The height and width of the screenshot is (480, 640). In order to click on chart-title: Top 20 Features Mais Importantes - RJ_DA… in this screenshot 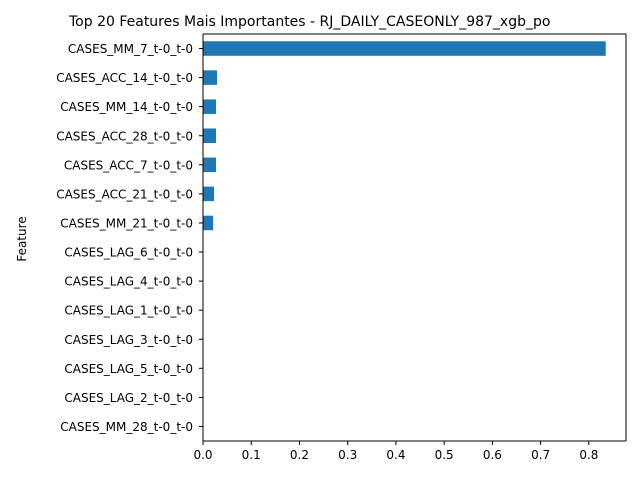, I will do `click(309, 22)`.